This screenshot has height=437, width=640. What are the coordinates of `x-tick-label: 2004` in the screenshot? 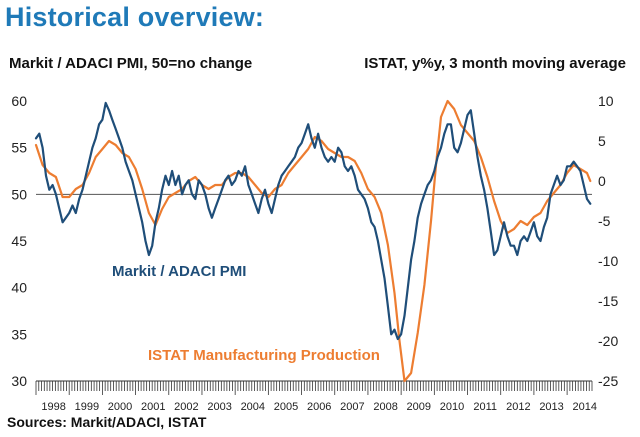 It's located at (253, 407).